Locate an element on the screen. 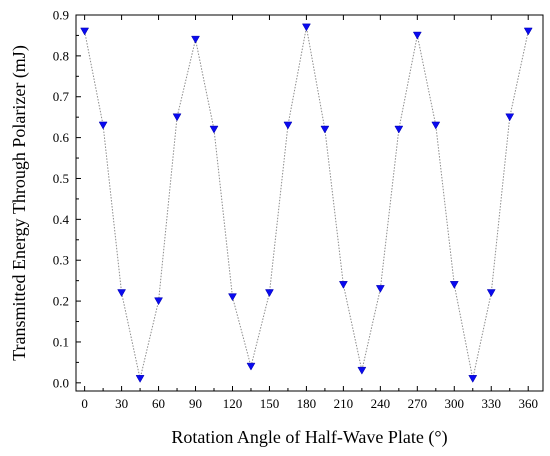 Image resolution: width=550 pixels, height=456 pixels. y-tick-label: 0.6 is located at coordinates (61, 137).